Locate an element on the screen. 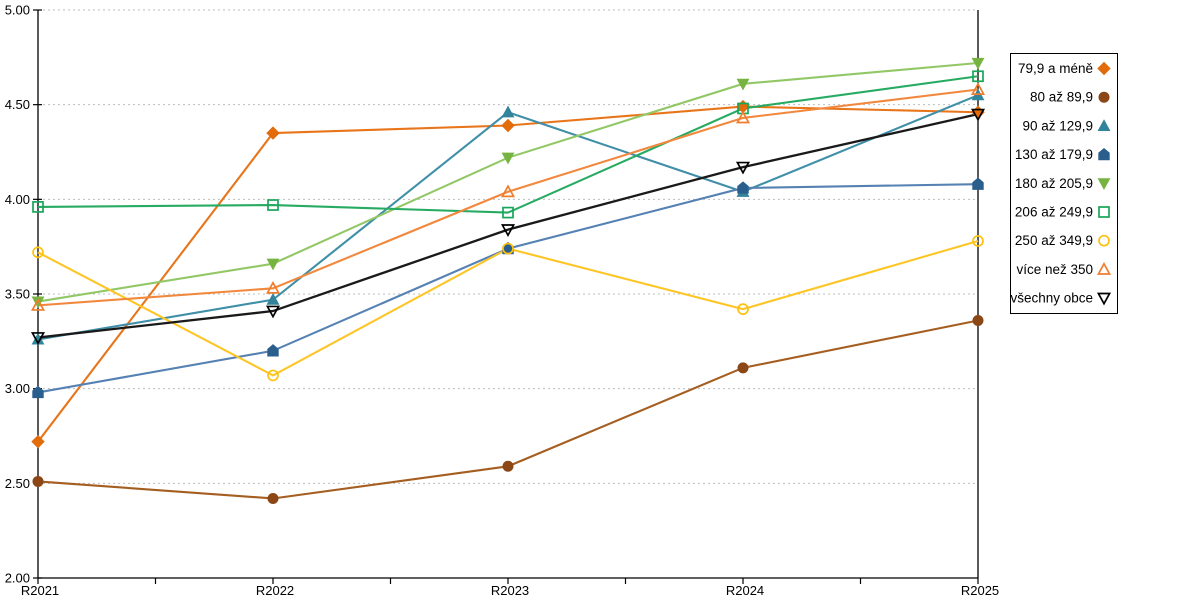 The width and height of the screenshot is (1200, 600). legend-item-7: 250 až 349,9 is located at coordinates (1062, 240).